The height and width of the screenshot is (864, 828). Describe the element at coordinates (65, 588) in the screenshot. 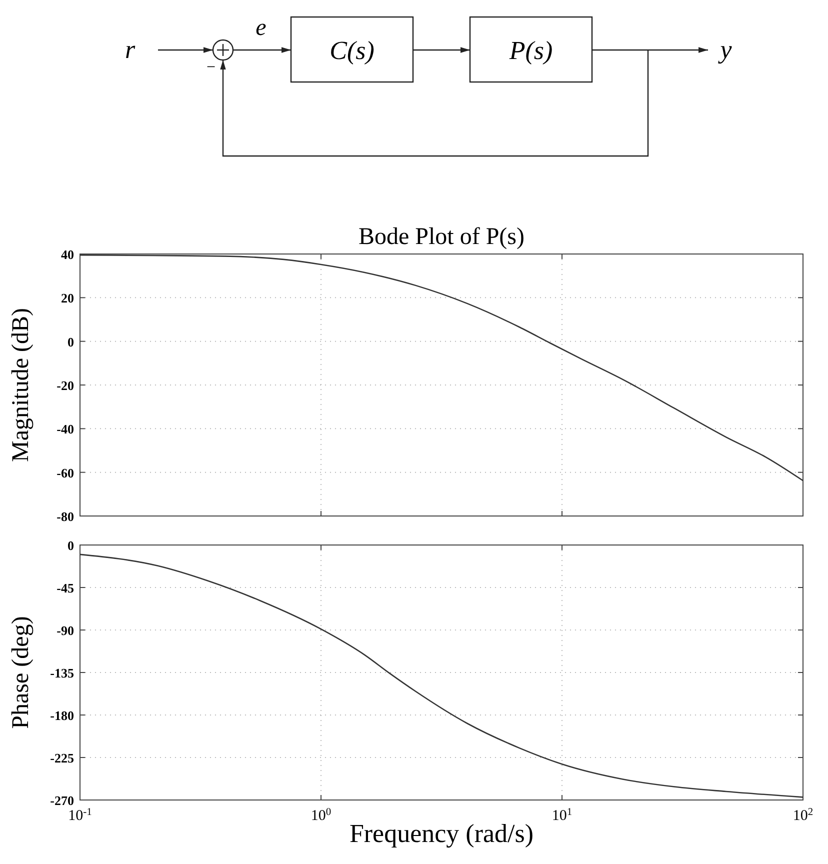

I see `y-tick-label: -45` at that location.